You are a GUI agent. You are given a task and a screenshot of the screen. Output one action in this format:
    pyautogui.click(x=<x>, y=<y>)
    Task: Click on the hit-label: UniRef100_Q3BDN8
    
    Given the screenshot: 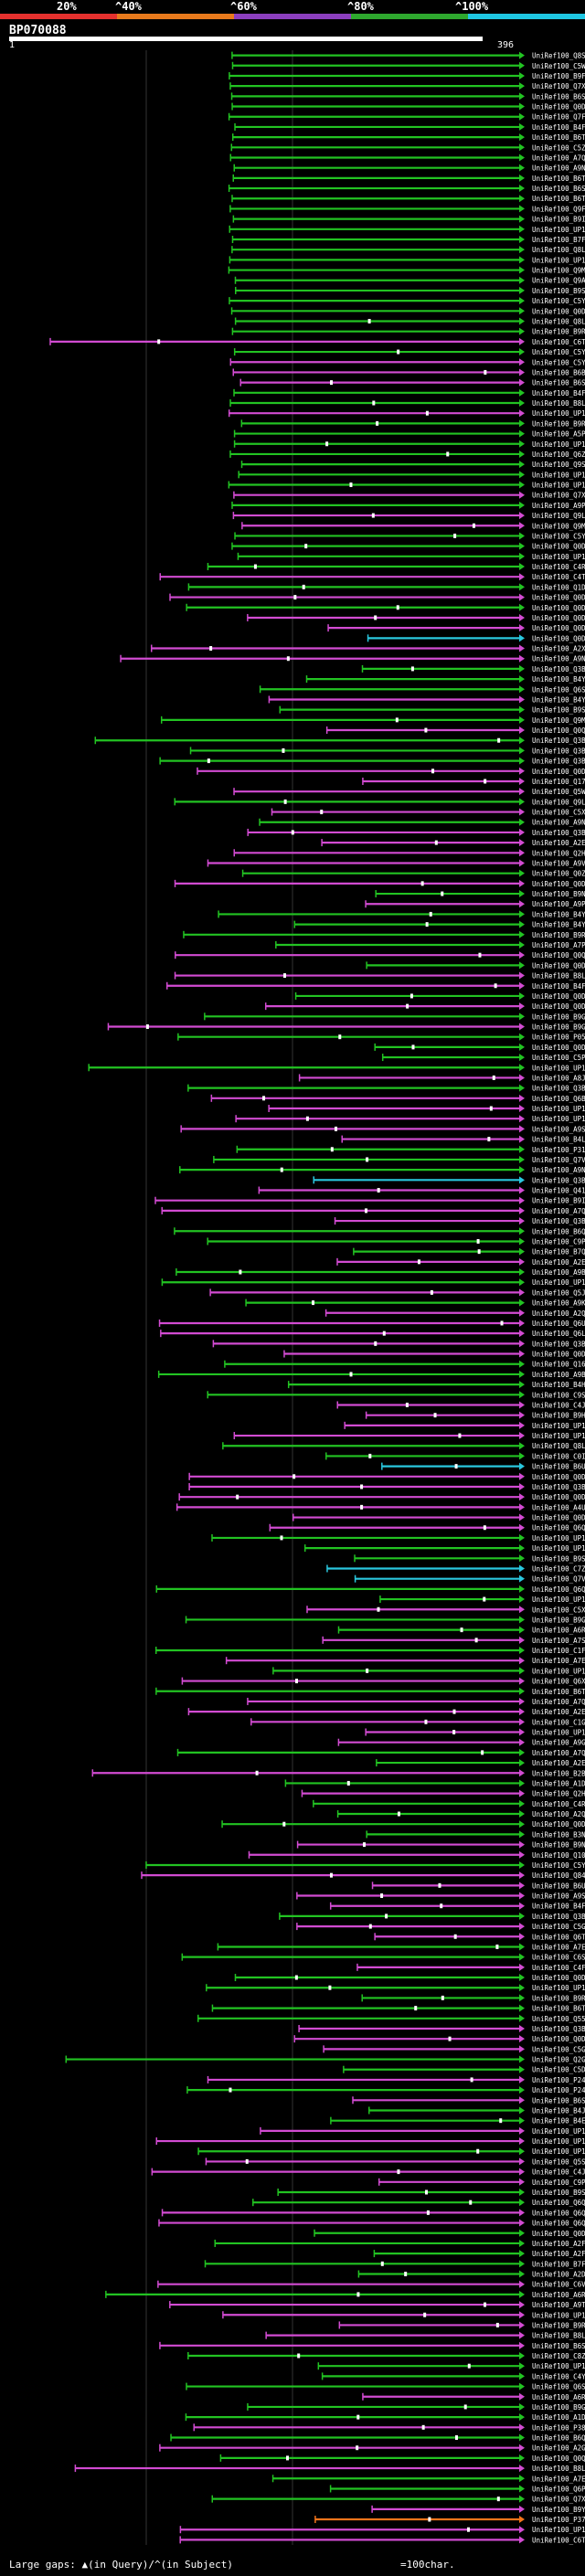 What is the action you would take?
    pyautogui.click(x=559, y=1180)
    